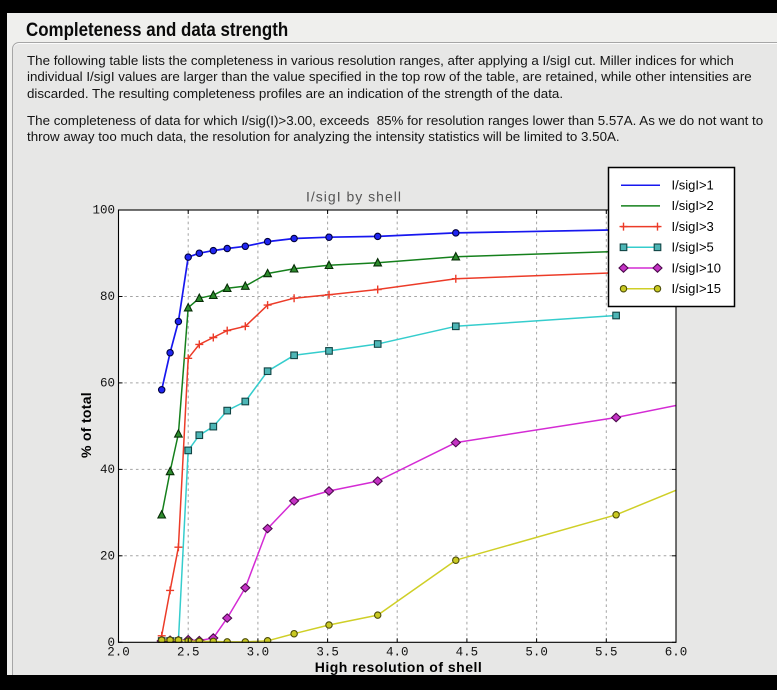  I want to click on svg-text: I/sigI>2, so click(693, 205).